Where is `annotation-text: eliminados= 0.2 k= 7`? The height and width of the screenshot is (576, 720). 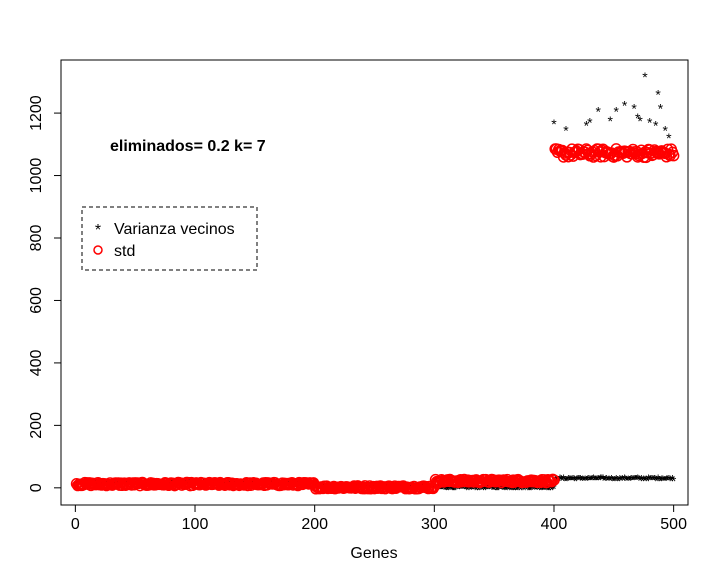 annotation-text: eliminados= 0.2 k= 7 is located at coordinates (188, 146).